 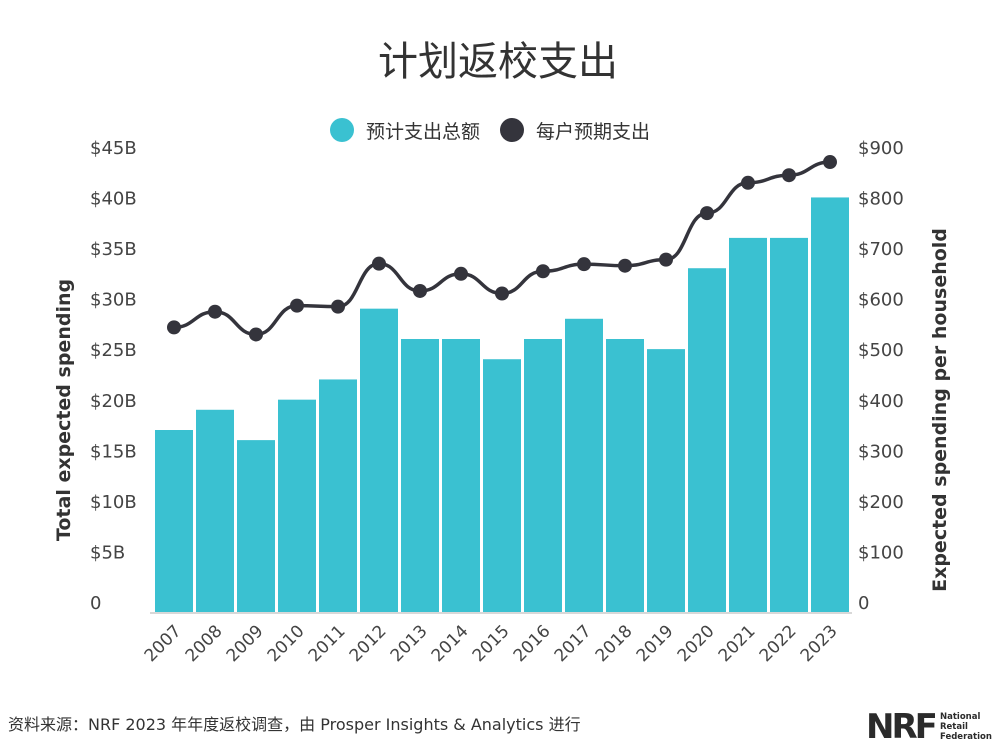 What do you see at coordinates (954, 727) in the screenshot?
I see `svg-text: Retail` at bounding box center [954, 727].